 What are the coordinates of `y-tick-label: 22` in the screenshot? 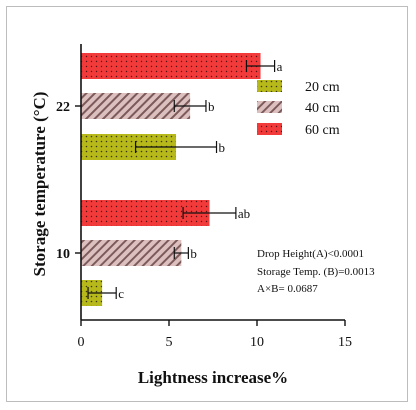 It's located at (63, 107).